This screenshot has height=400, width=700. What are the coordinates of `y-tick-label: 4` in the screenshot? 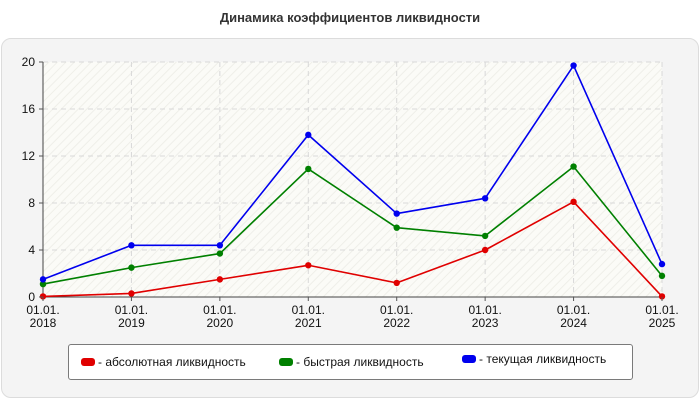 It's located at (31, 250).